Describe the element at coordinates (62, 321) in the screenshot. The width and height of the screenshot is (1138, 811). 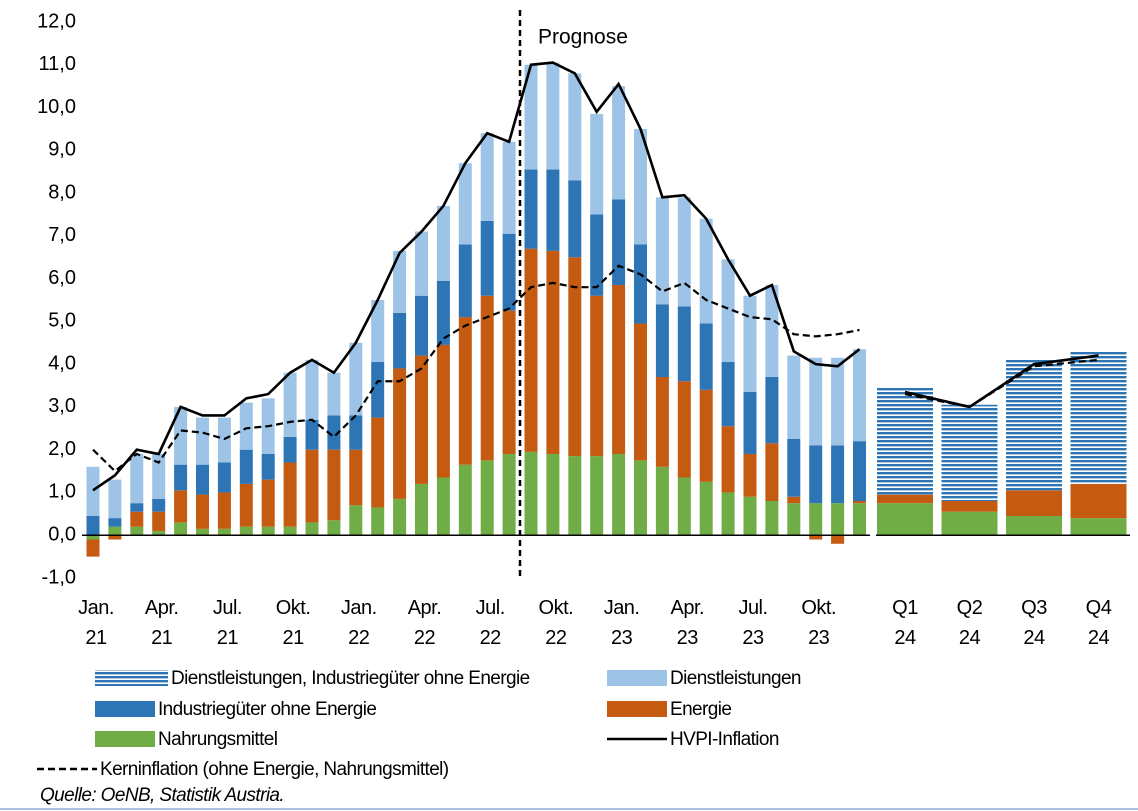
I see `y-tick-label: 5,0` at that location.